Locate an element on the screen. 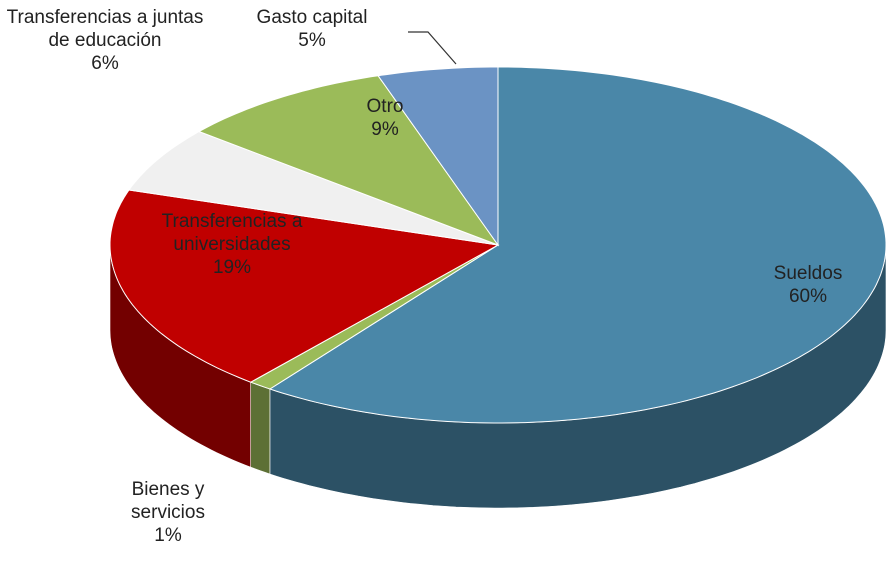  percent-label: 6% is located at coordinates (105, 63).